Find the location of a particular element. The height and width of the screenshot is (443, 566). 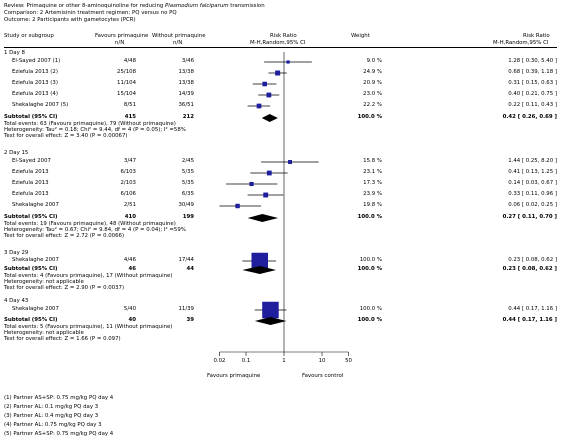

nopq-events: 2/45 is located at coordinates (187, 161).